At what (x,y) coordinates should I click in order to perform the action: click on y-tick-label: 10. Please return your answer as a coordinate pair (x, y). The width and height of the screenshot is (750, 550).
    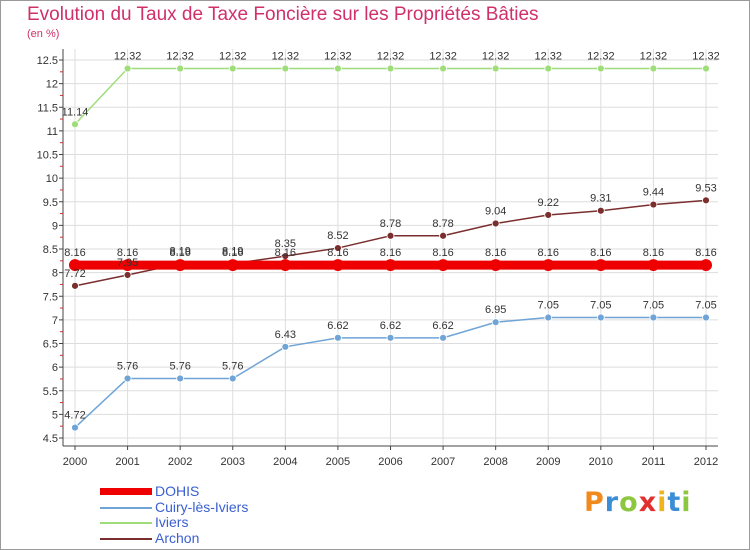
    Looking at the image, I should click on (52, 179).